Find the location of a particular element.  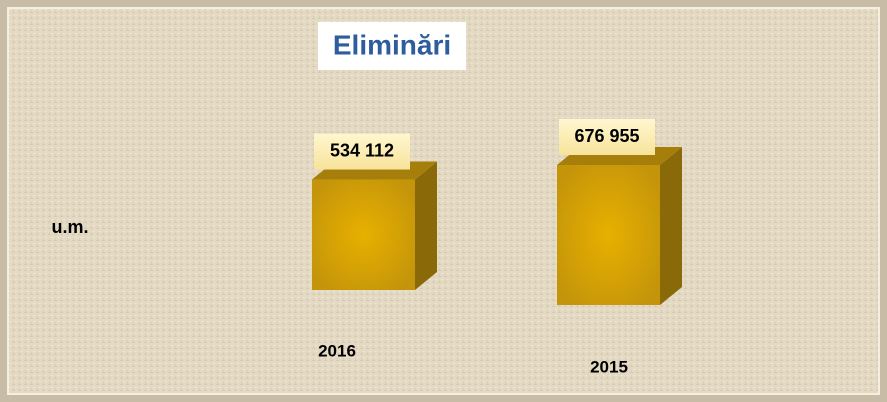

data-label: 534 112 is located at coordinates (362, 150).